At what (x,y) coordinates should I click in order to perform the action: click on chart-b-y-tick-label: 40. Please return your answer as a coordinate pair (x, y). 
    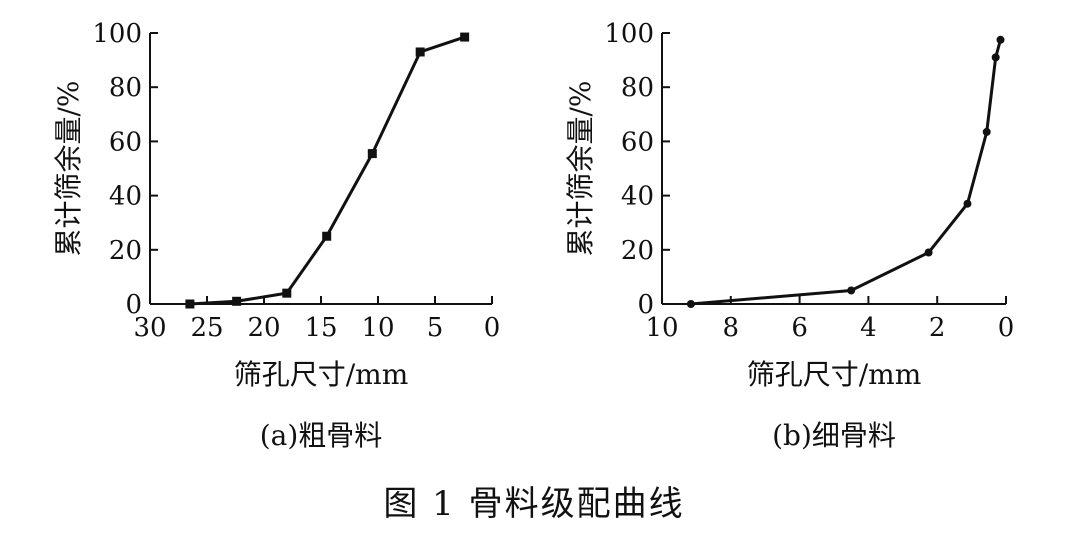
    Looking at the image, I should click on (637, 197).